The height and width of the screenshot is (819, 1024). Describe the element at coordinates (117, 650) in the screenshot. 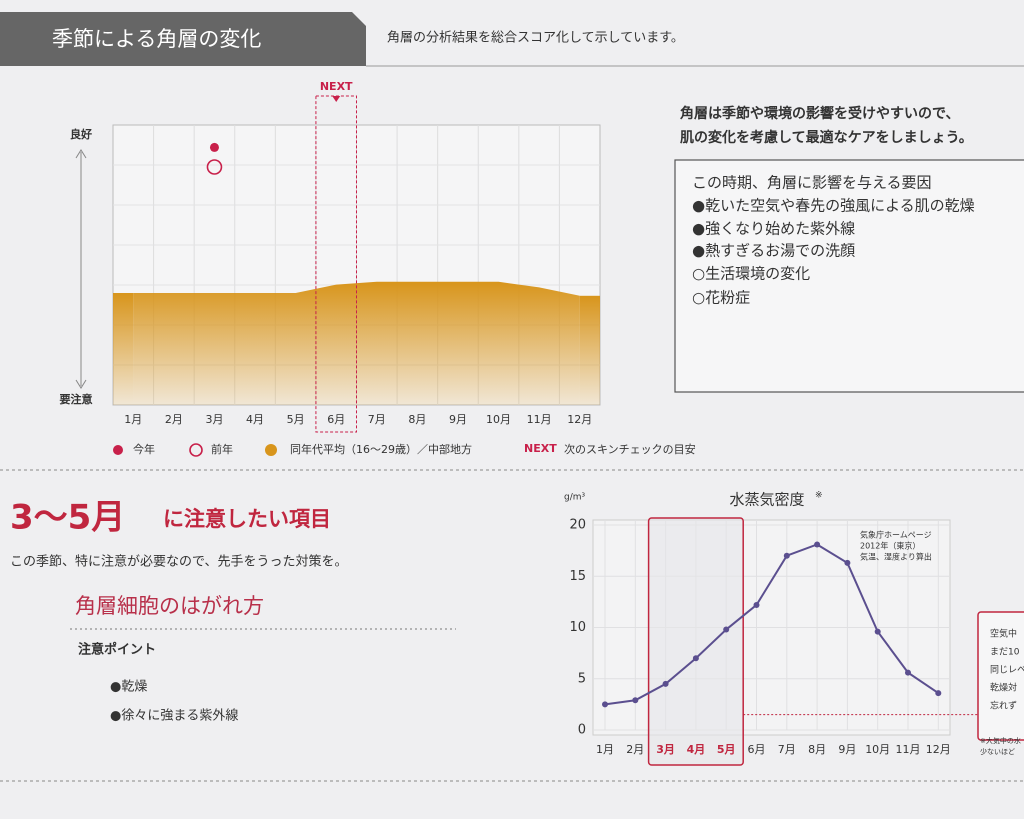

I see `points-title: 注意ポイント` at that location.